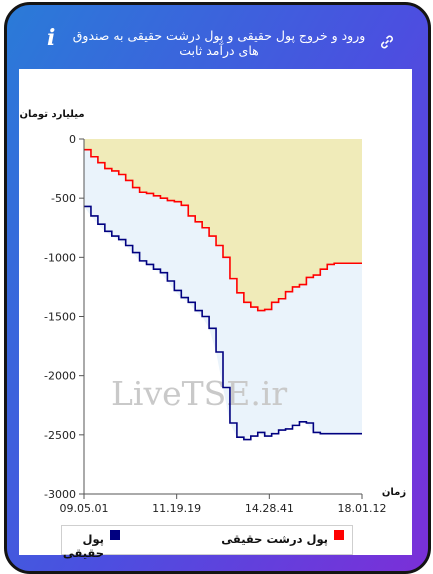 The image size is (433, 574). I want to click on x-tick-label: 09.05.01, so click(84, 508).